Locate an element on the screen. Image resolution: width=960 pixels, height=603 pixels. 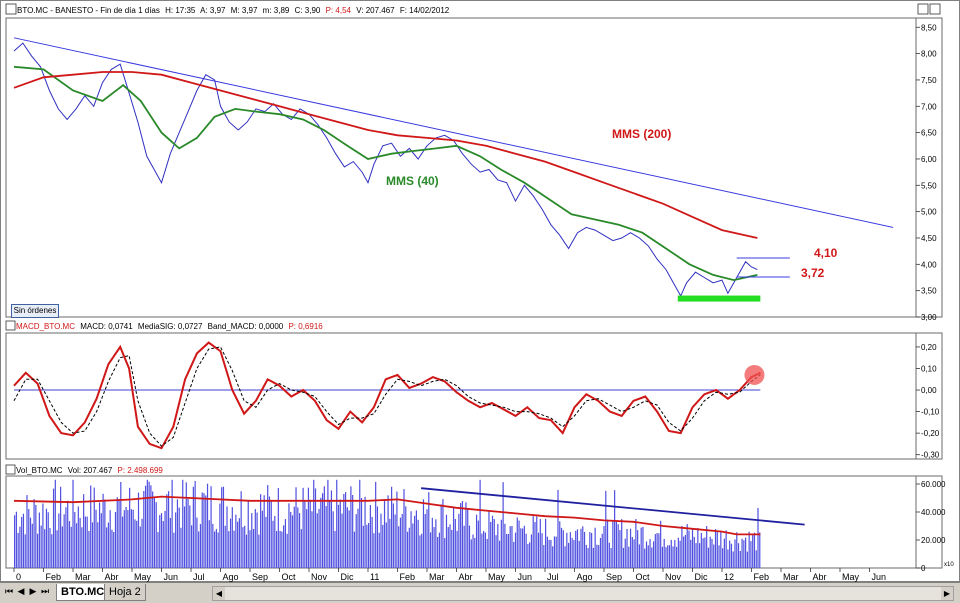
x-tick-label: Feb is located at coordinates (408, 577).